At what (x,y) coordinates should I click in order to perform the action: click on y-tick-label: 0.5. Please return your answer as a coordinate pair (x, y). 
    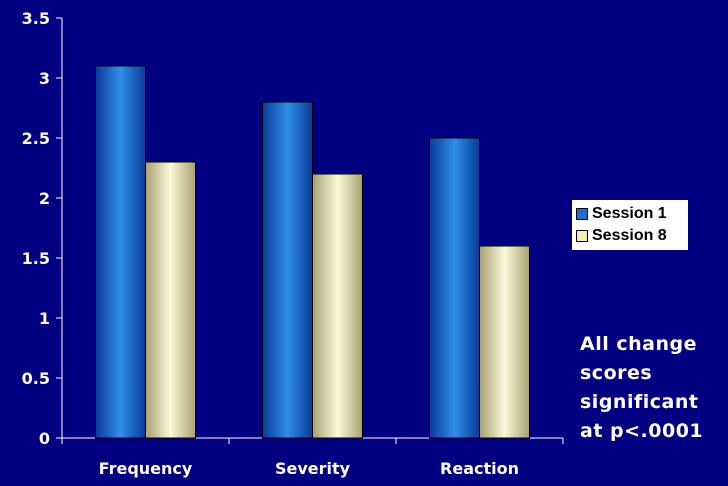
    Looking at the image, I should click on (36, 378).